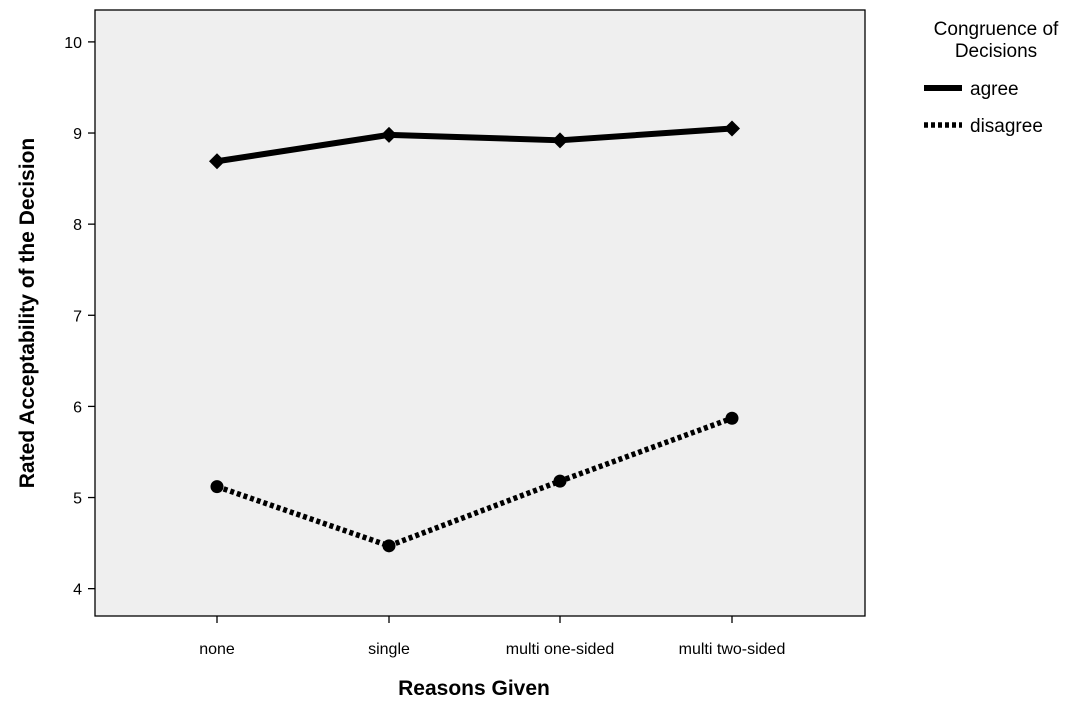 This screenshot has height=702, width=1083. I want to click on y-tick-label: 5, so click(77, 499).